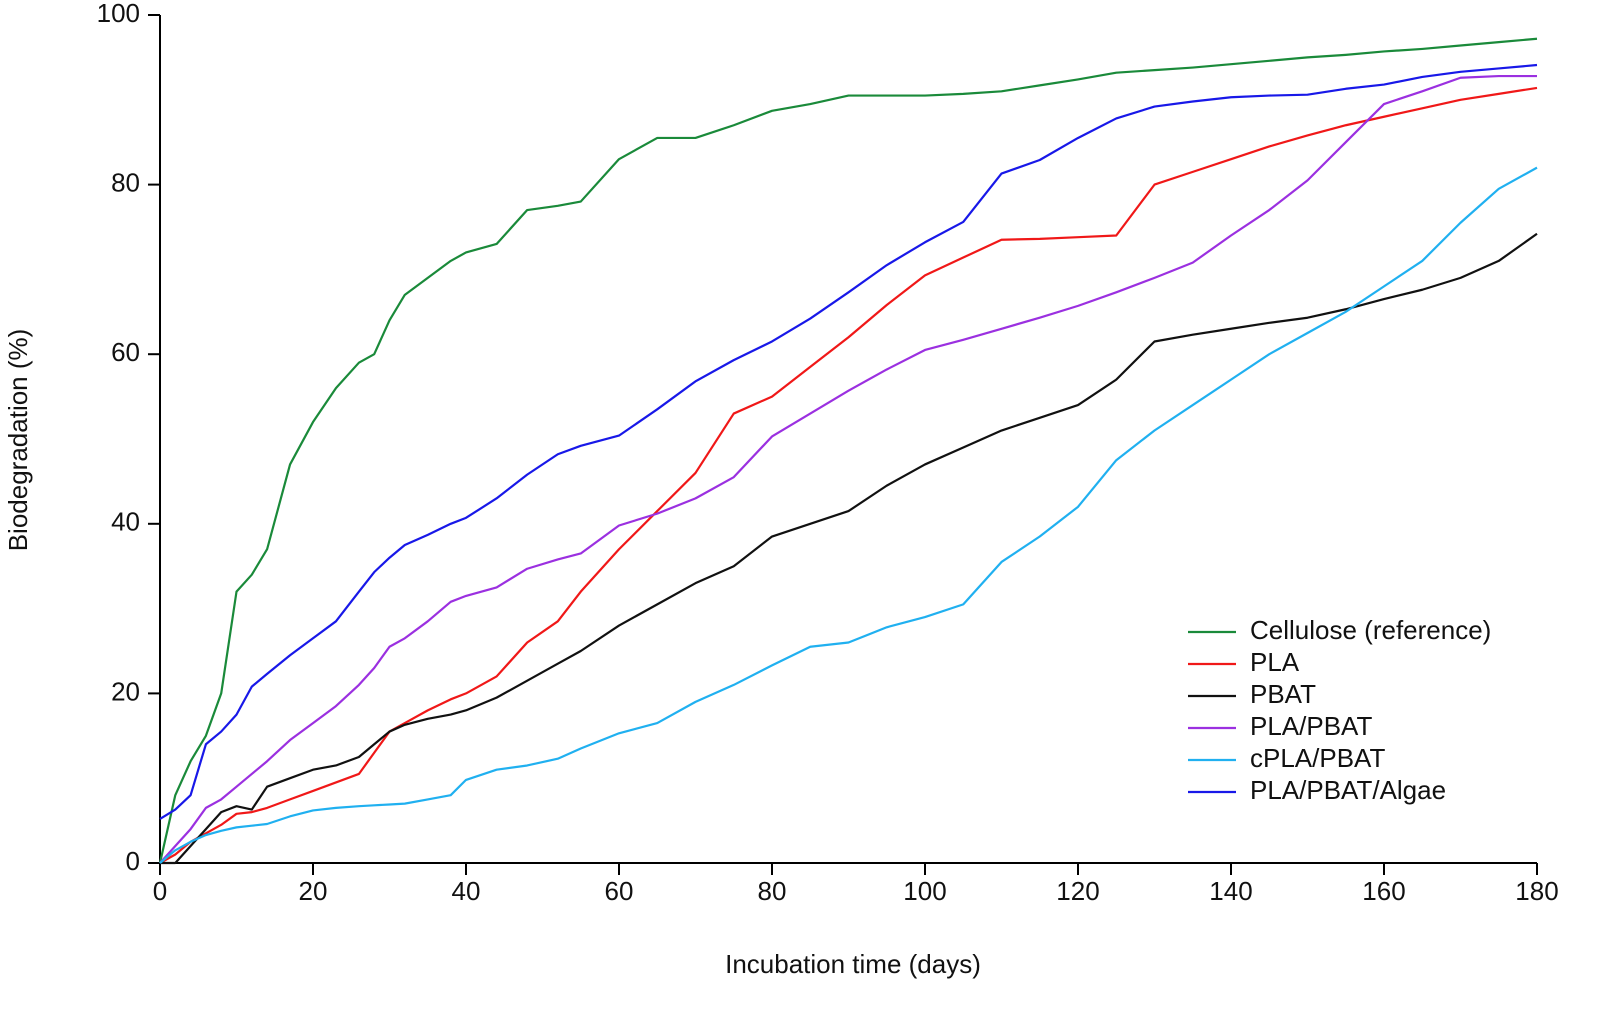 Image resolution: width=1605 pixels, height=1010 pixels. What do you see at coordinates (619, 891) in the screenshot?
I see `x-tick-label: 60` at bounding box center [619, 891].